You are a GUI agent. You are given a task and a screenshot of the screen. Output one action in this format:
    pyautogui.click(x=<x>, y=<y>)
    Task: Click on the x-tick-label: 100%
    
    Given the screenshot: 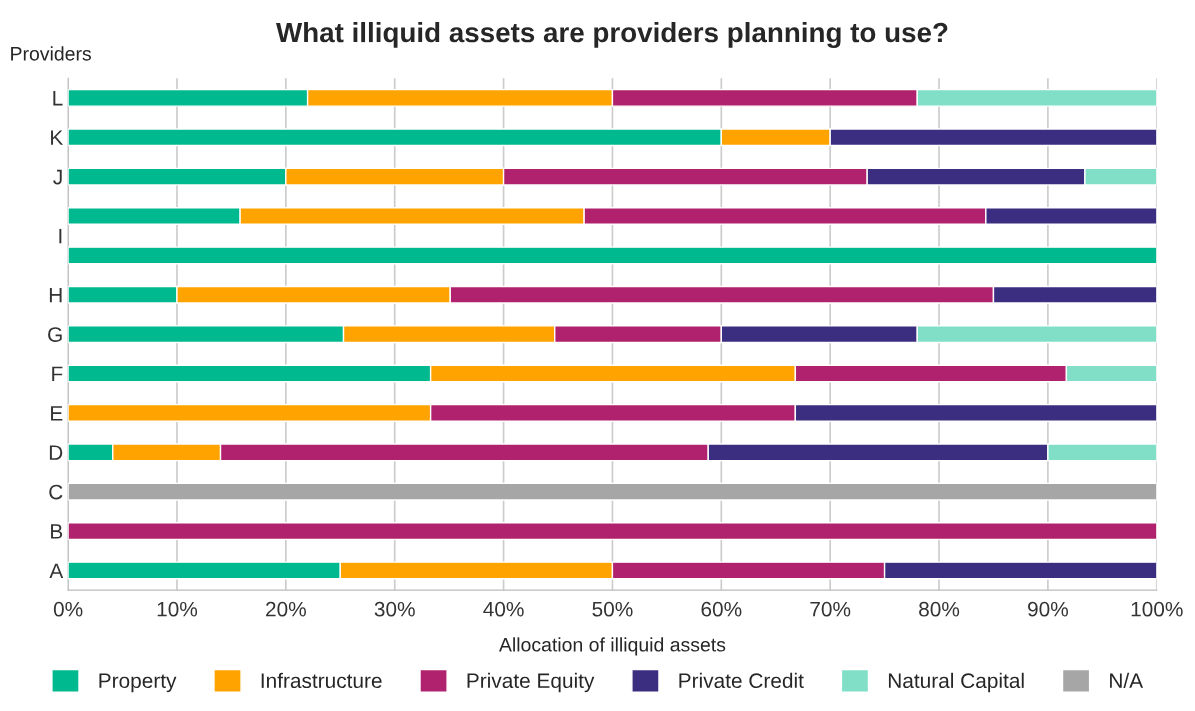 What is the action you would take?
    pyautogui.click(x=1157, y=609)
    